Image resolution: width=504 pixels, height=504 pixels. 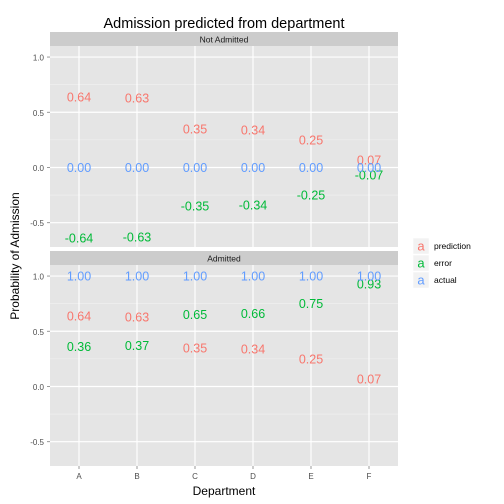 I want to click on x-tick-label: C, so click(x=195, y=476).